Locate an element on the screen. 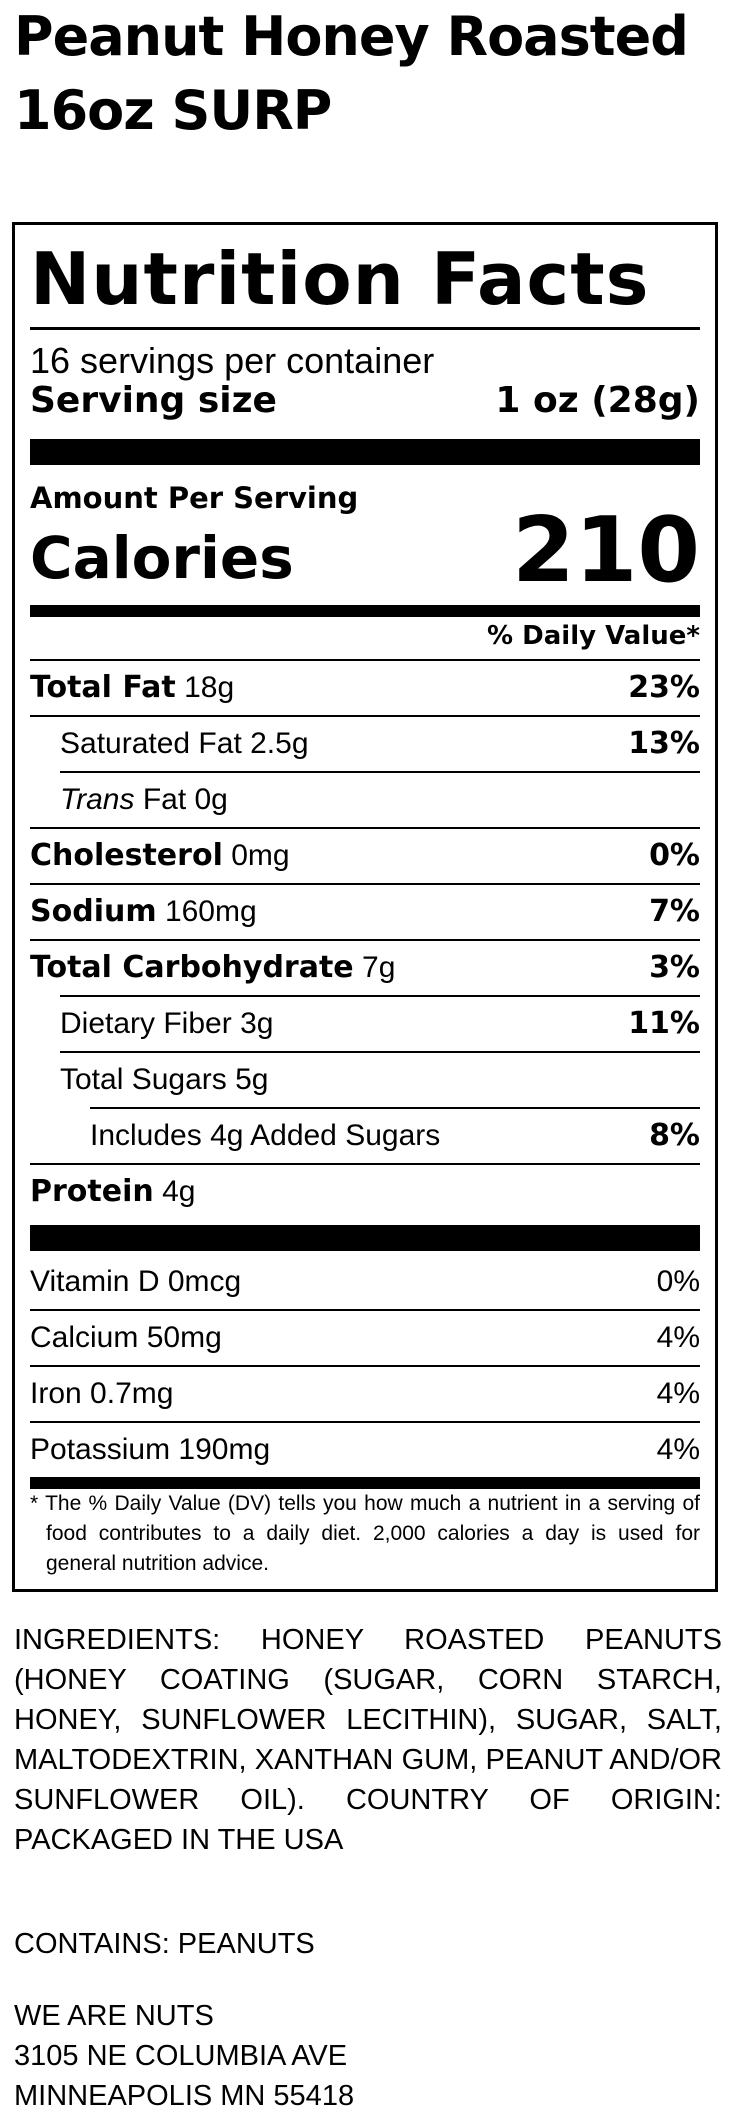 This screenshot has width=735, height=2116. vitamin-row-potassium: Potassium 190mg 4% is located at coordinates (365, 1450).